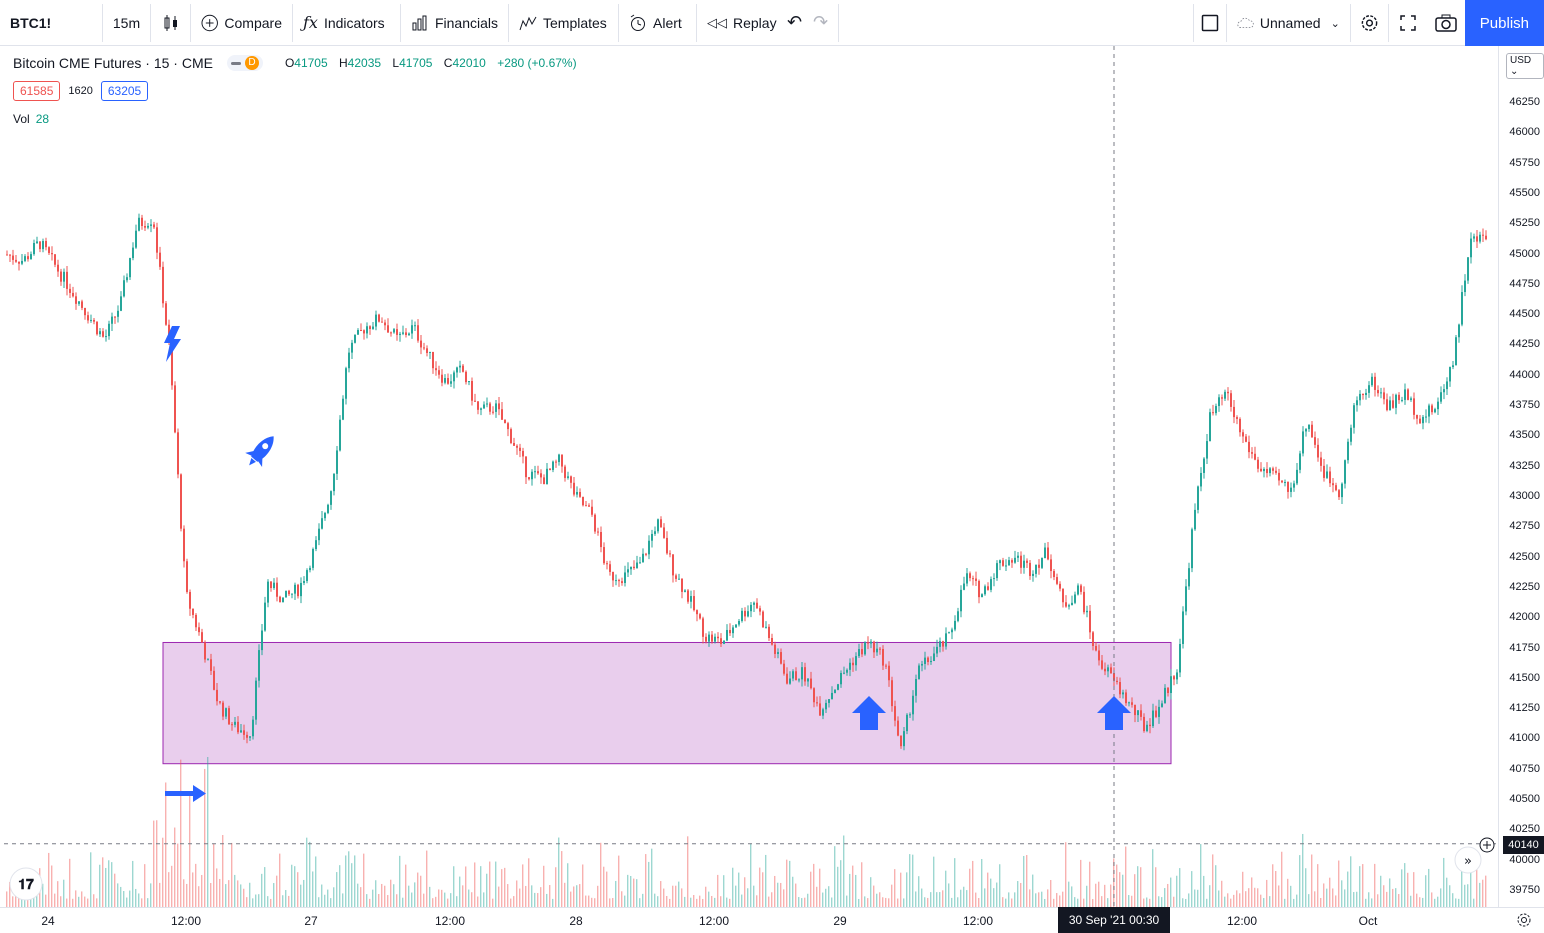  What do you see at coordinates (261, 450) in the screenshot?
I see `rocket-icon` at bounding box center [261, 450].